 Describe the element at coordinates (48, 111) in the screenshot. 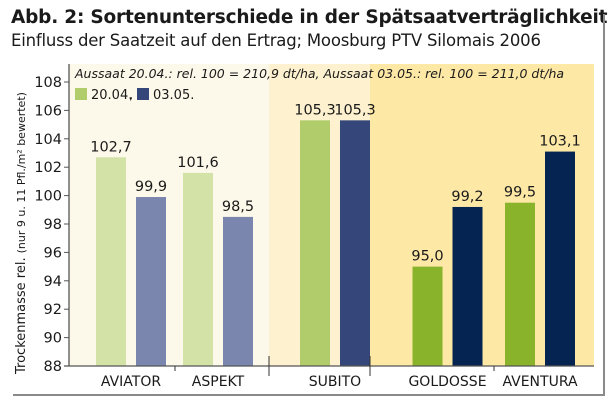

I see `y-tick-label-106: 106` at that location.